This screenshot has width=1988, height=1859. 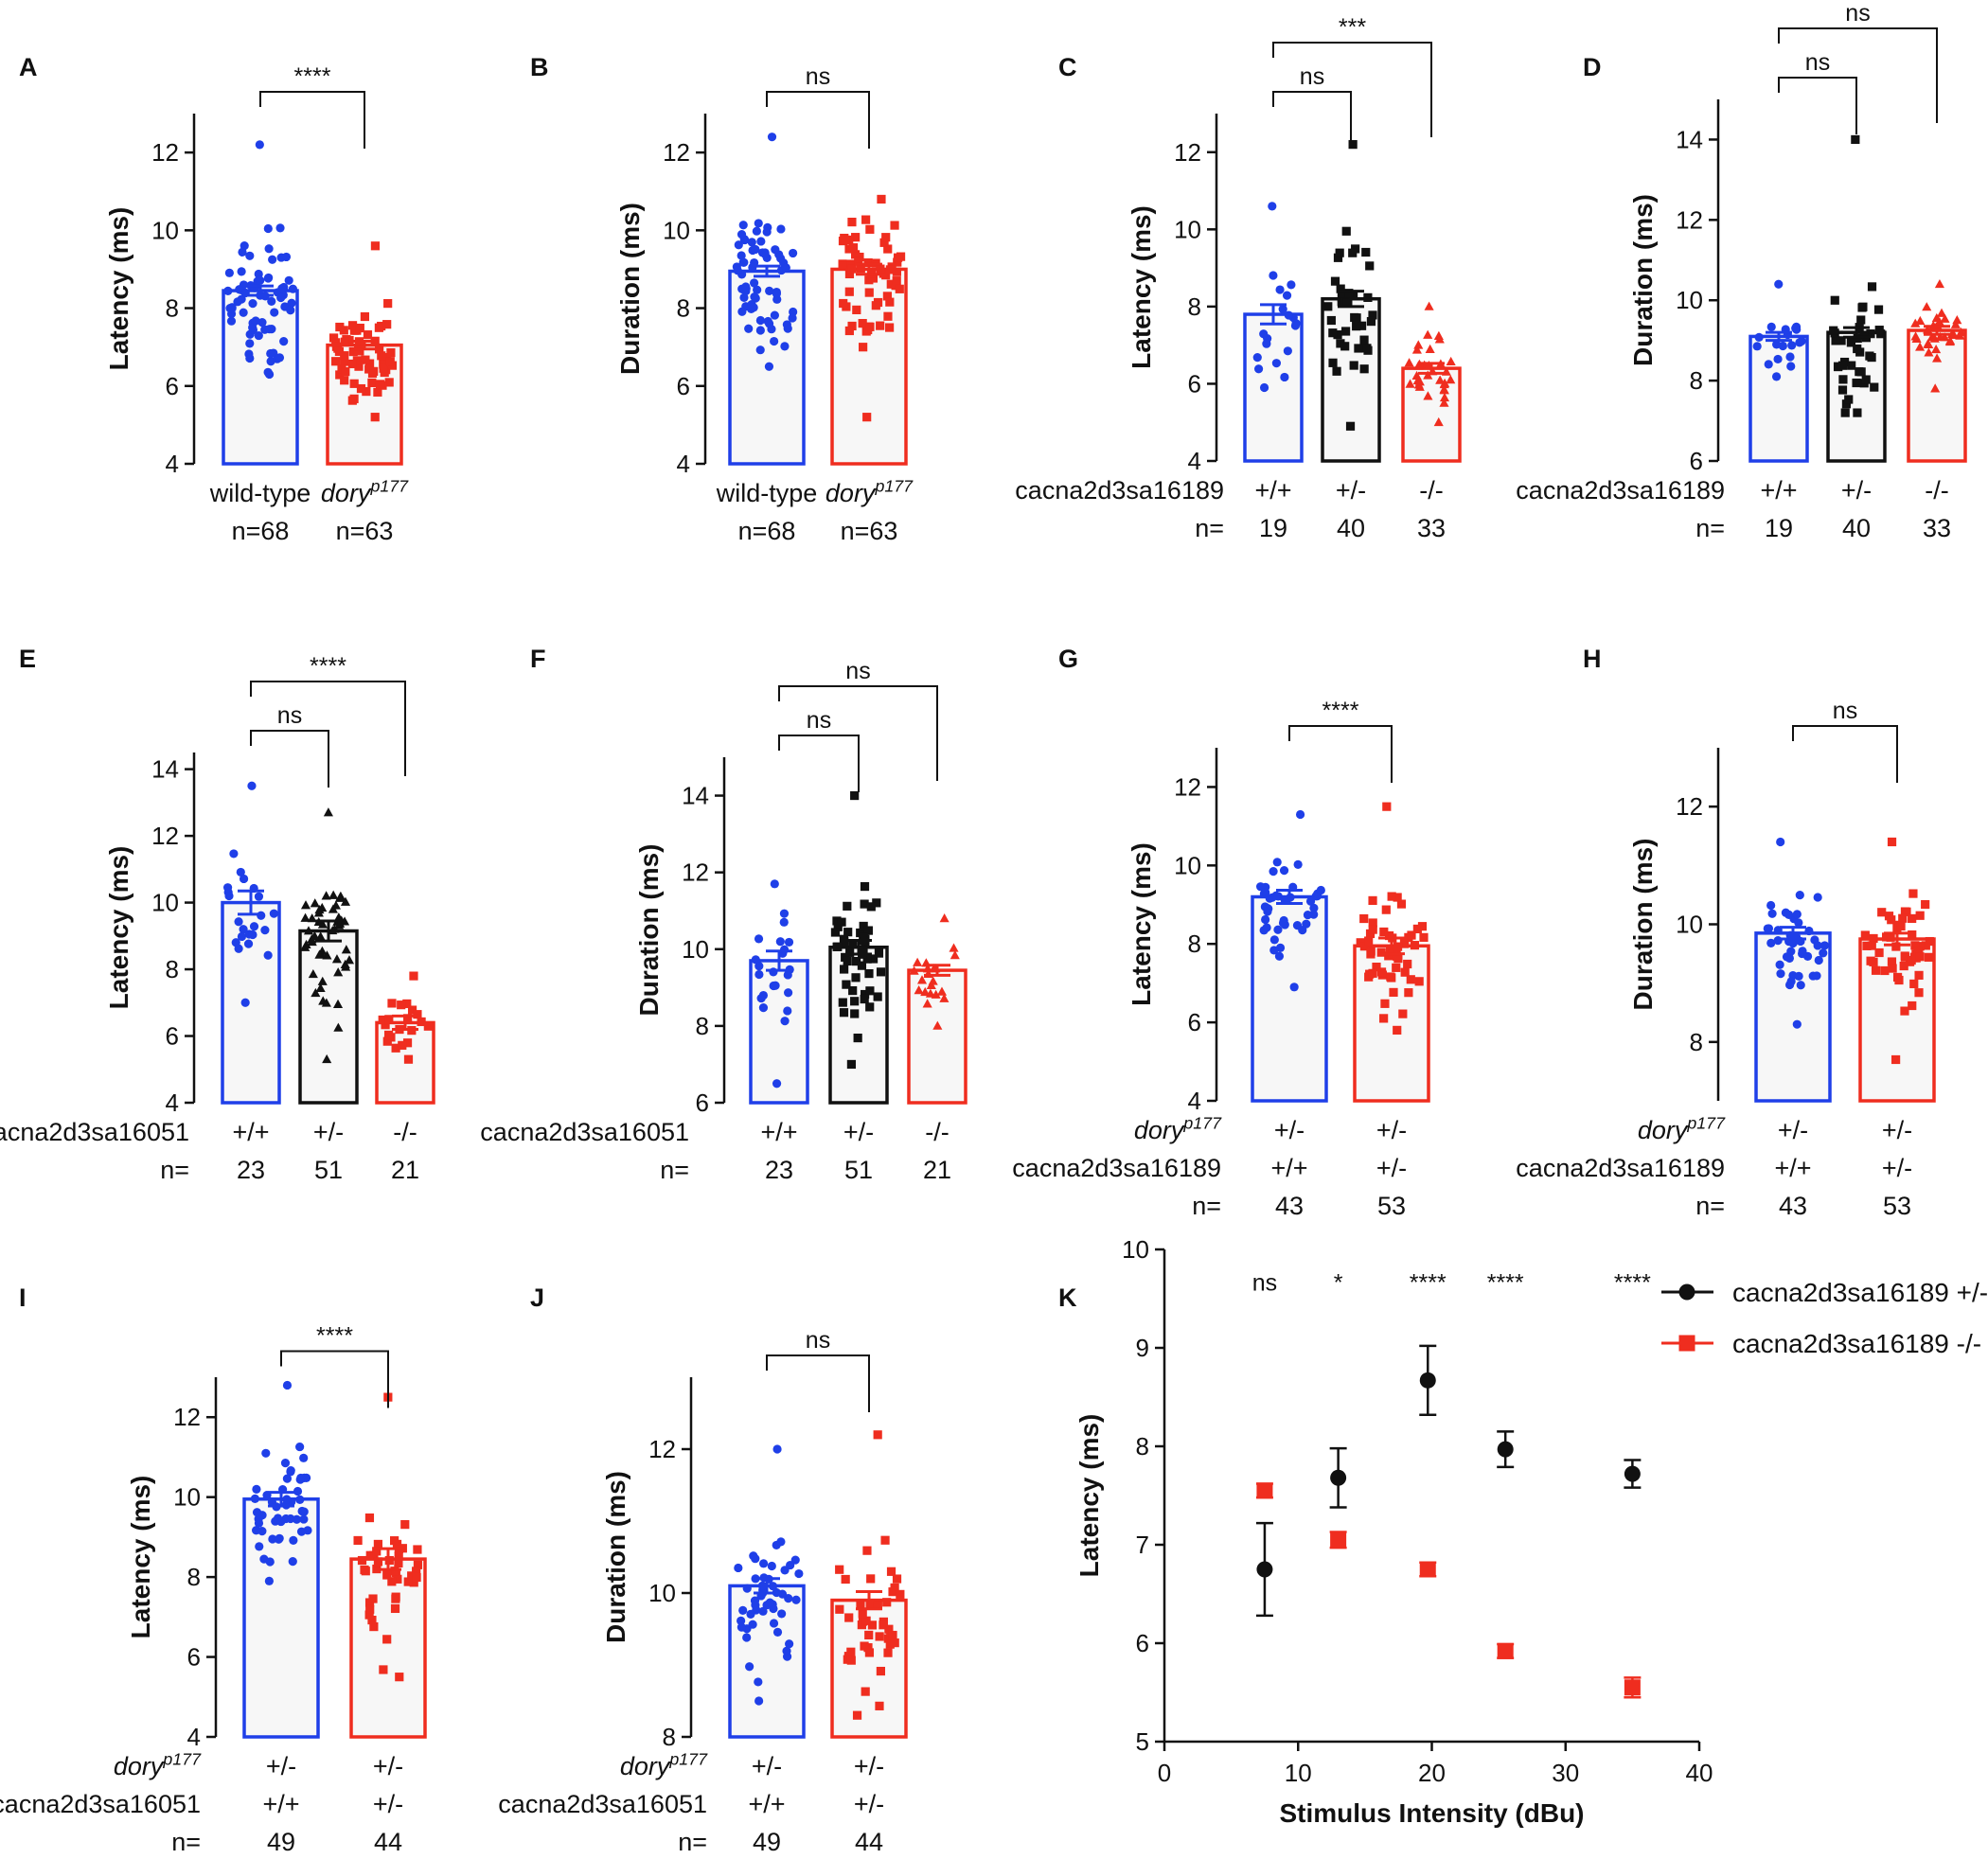 What do you see at coordinates (537, 1298) in the screenshot?
I see `panel-letter: J` at bounding box center [537, 1298].